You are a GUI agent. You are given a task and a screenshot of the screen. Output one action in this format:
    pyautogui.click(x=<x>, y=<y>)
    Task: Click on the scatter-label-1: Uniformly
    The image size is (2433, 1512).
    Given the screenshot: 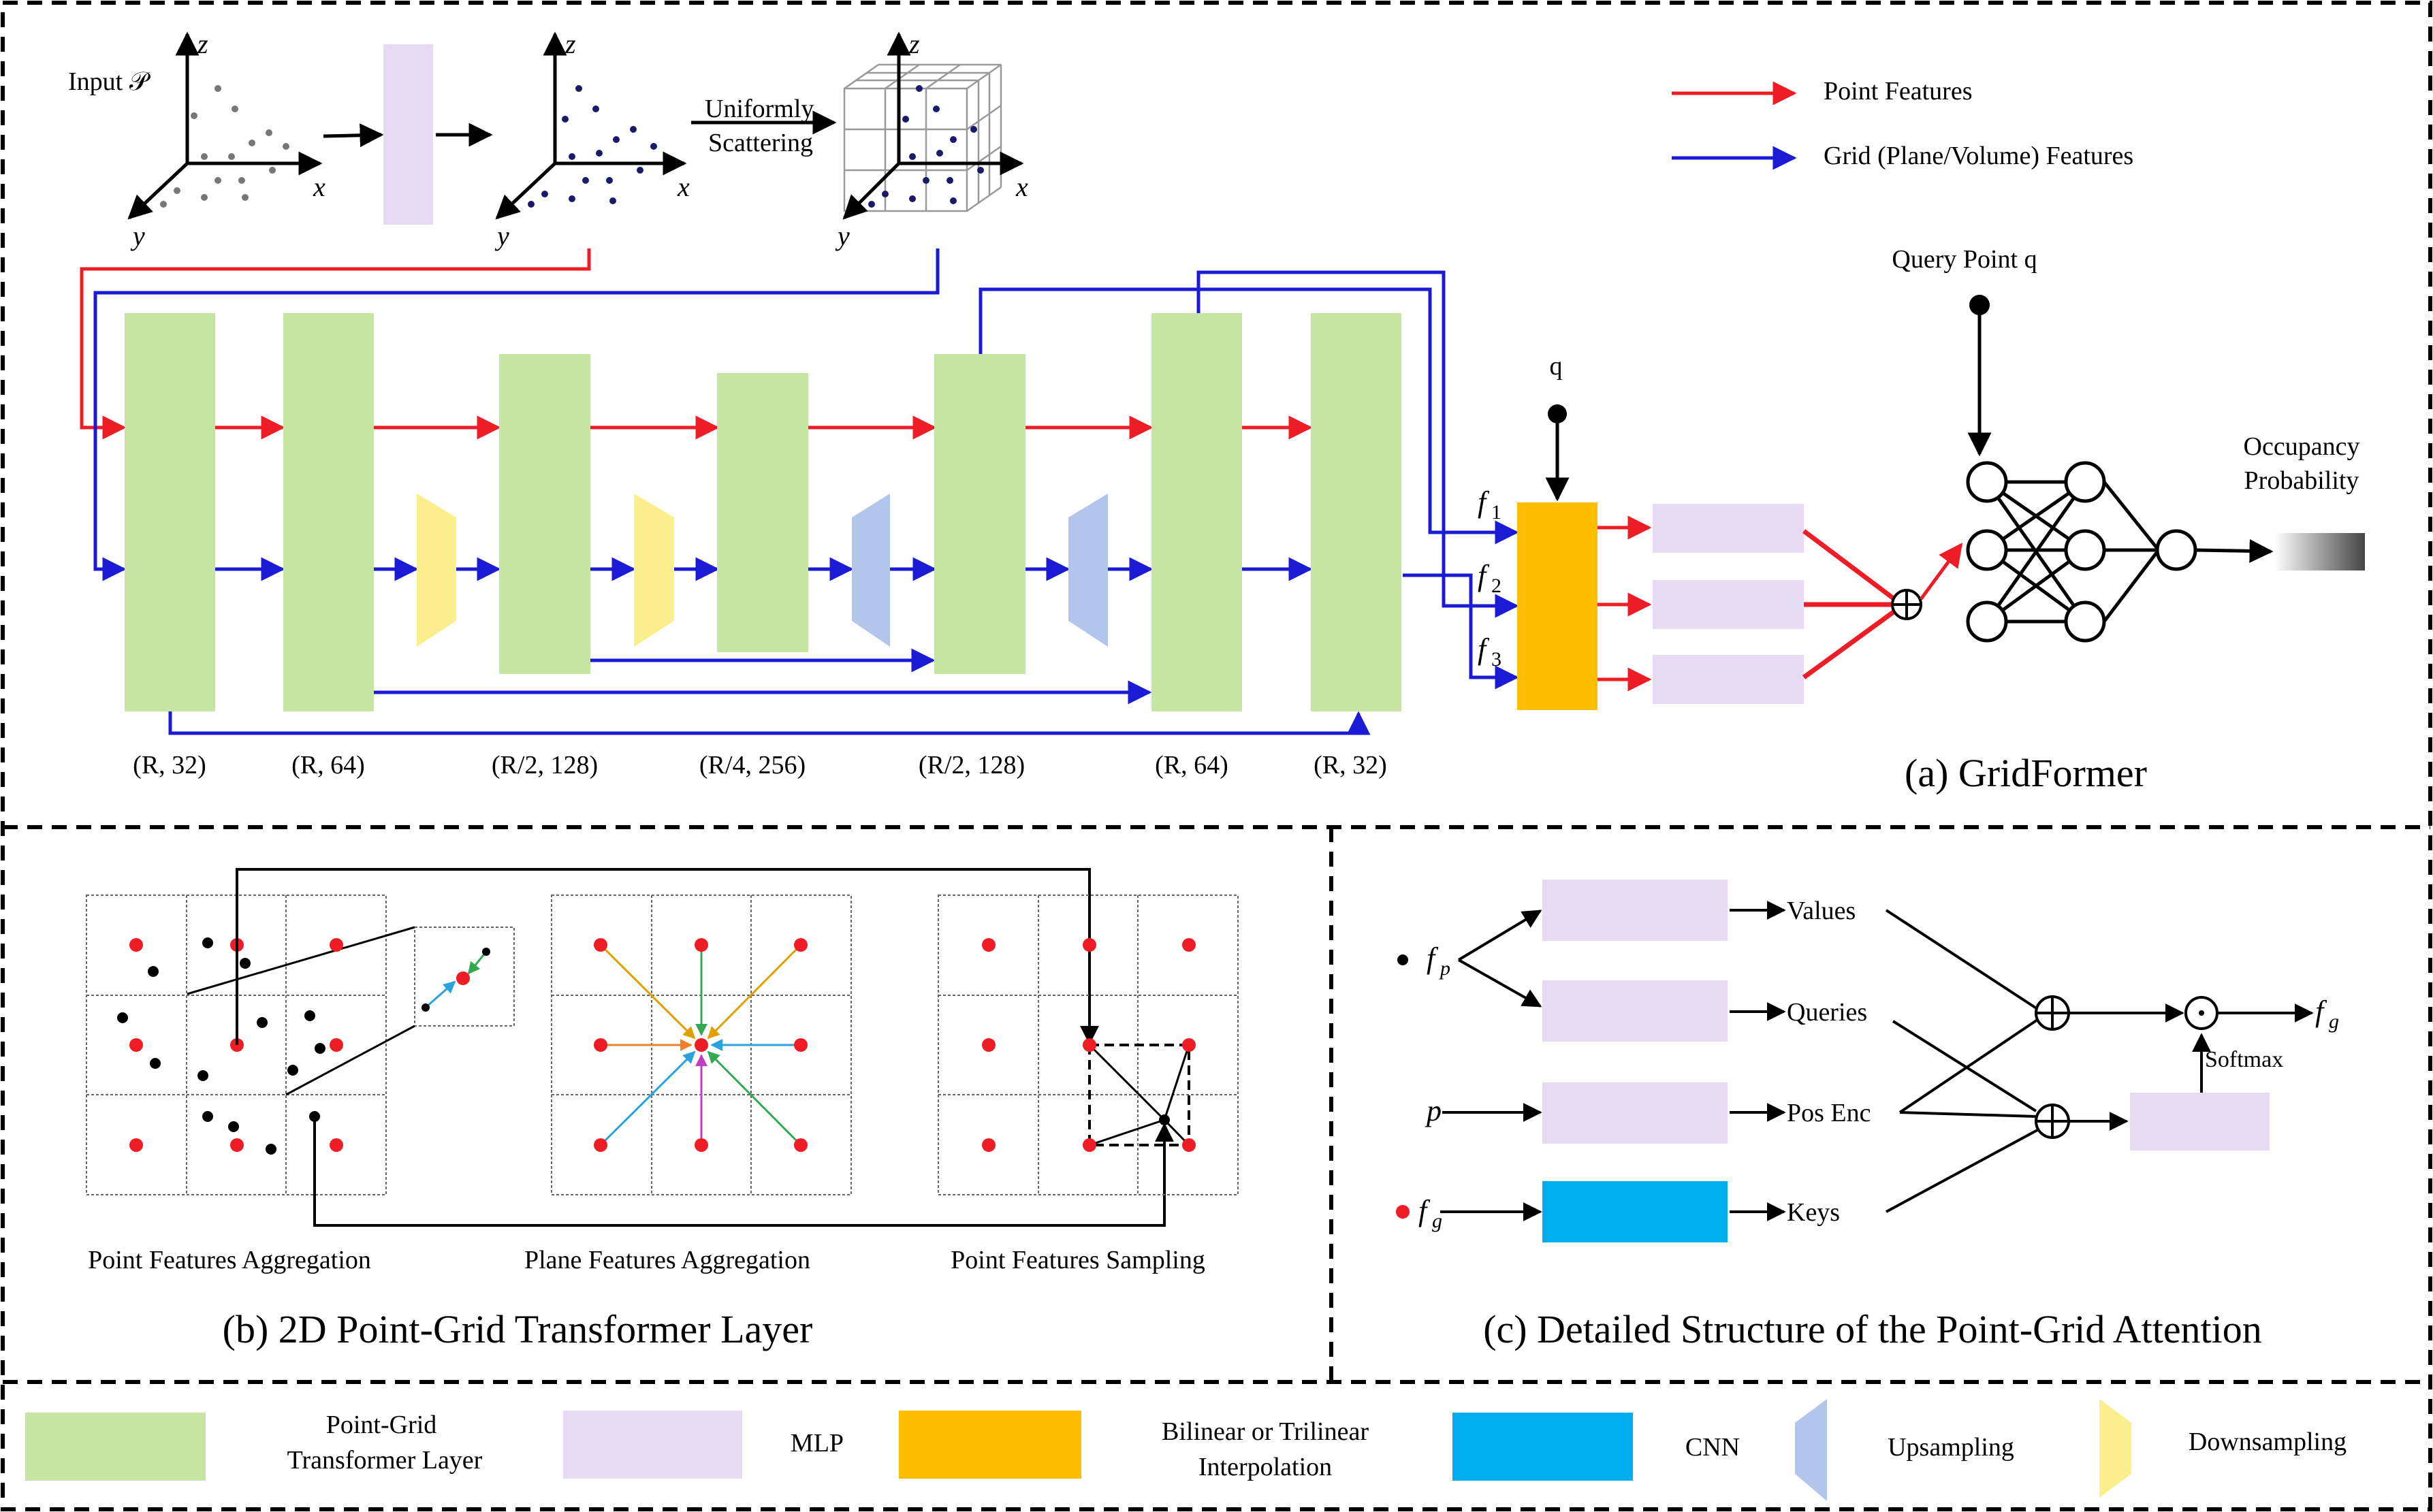 What is the action you would take?
    pyautogui.click(x=759, y=109)
    